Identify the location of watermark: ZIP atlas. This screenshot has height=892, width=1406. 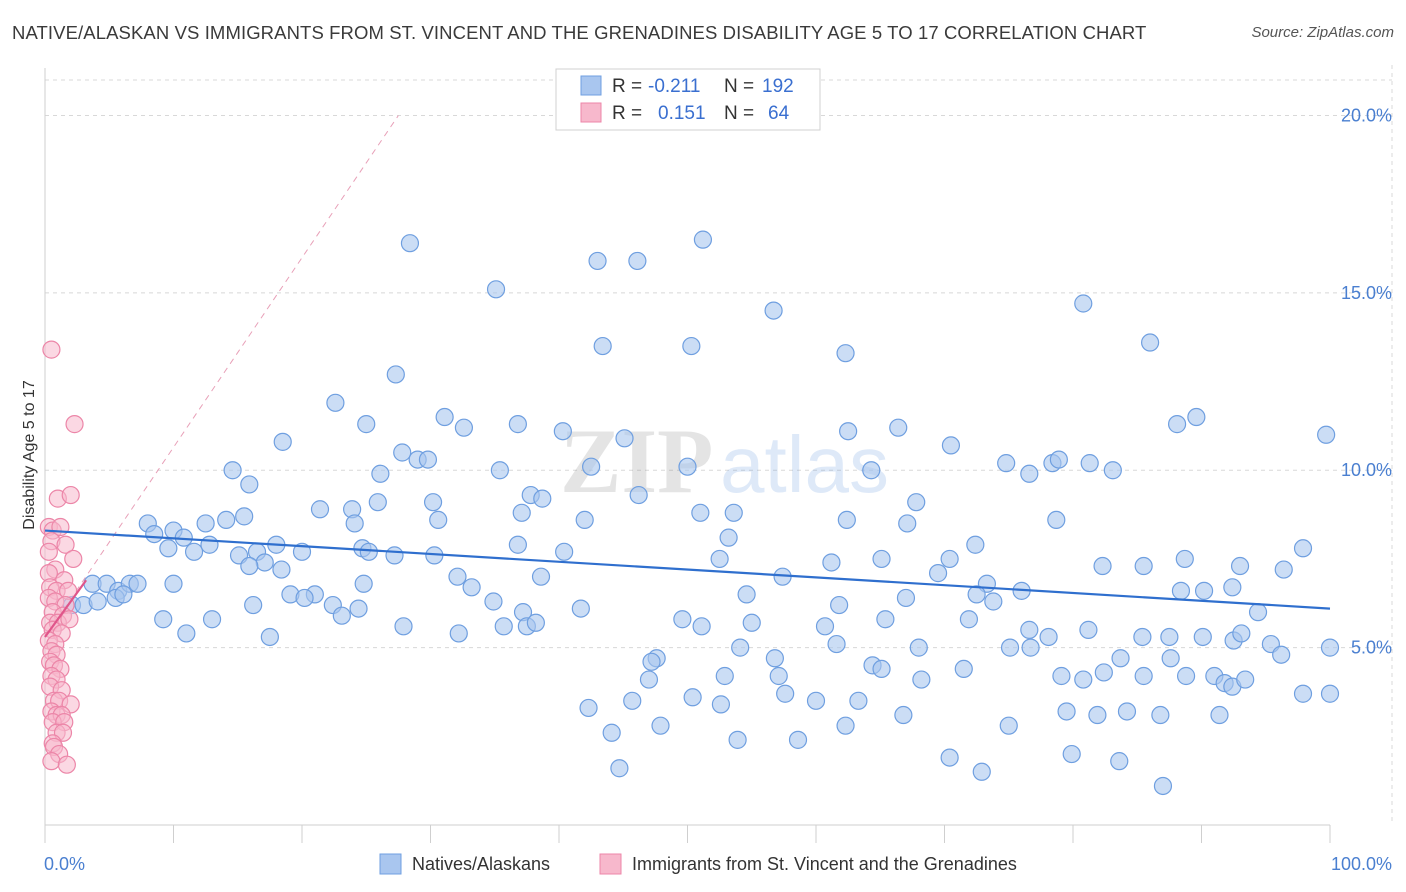
(724, 461).